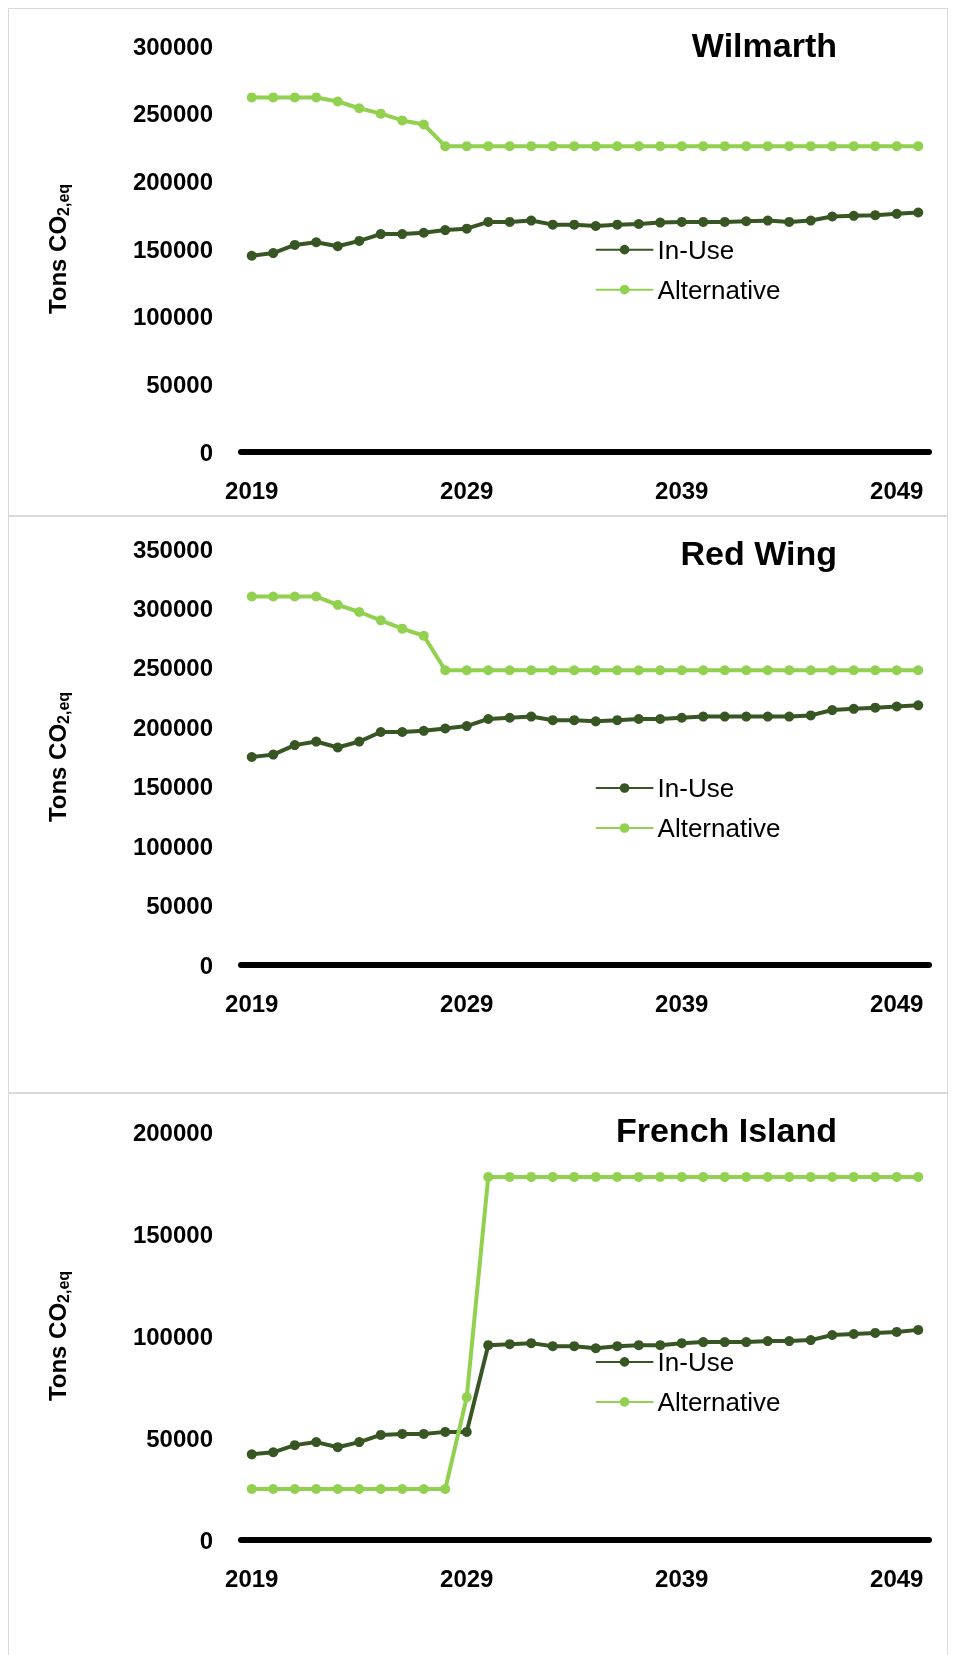  What do you see at coordinates (172, 114) in the screenshot?
I see `y-tick-label: 250000` at bounding box center [172, 114].